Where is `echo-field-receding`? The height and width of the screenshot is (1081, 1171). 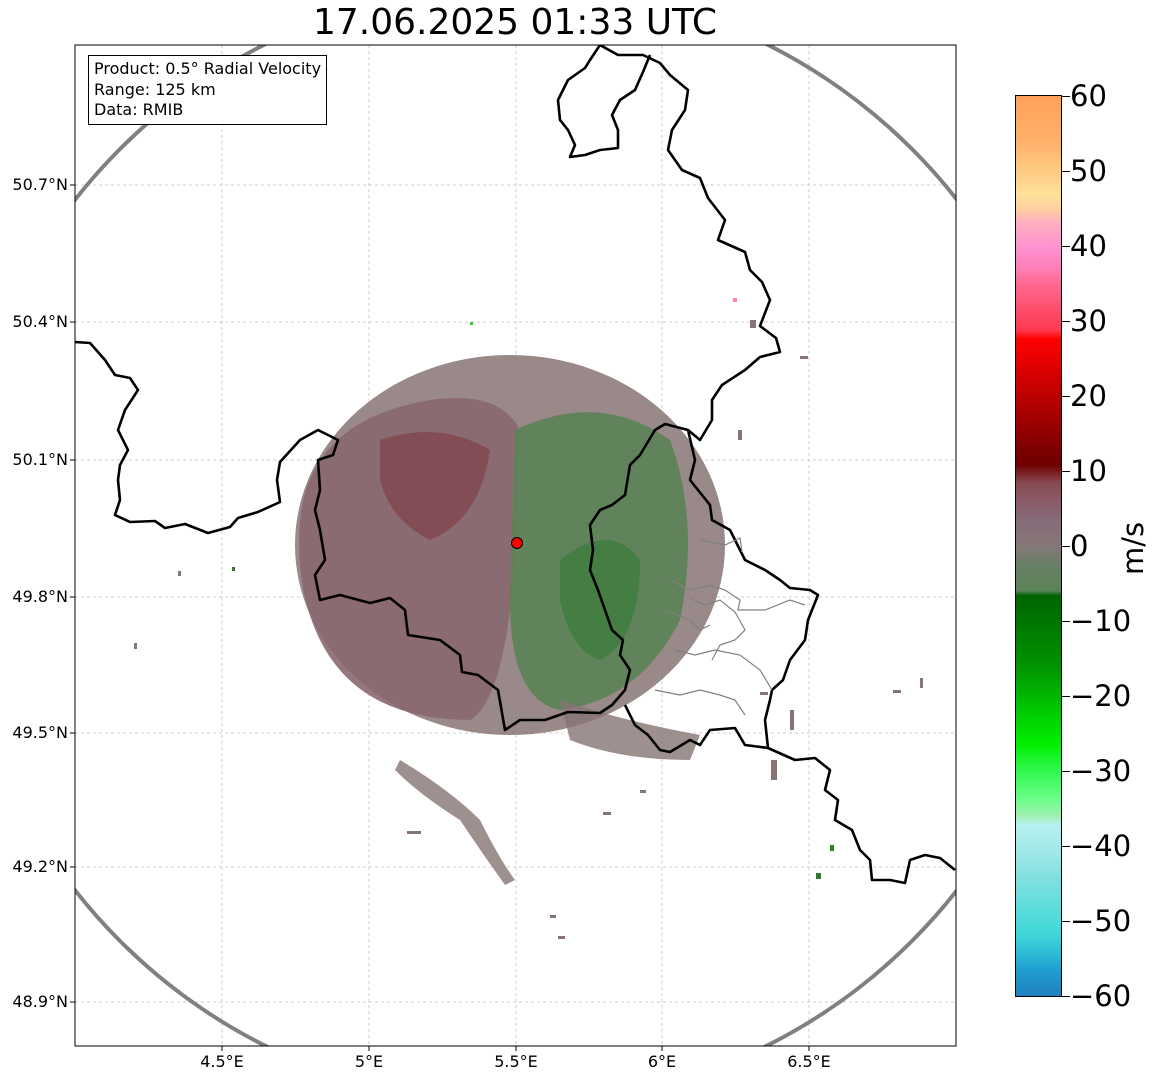 echo-field-receding is located at coordinates (409, 559).